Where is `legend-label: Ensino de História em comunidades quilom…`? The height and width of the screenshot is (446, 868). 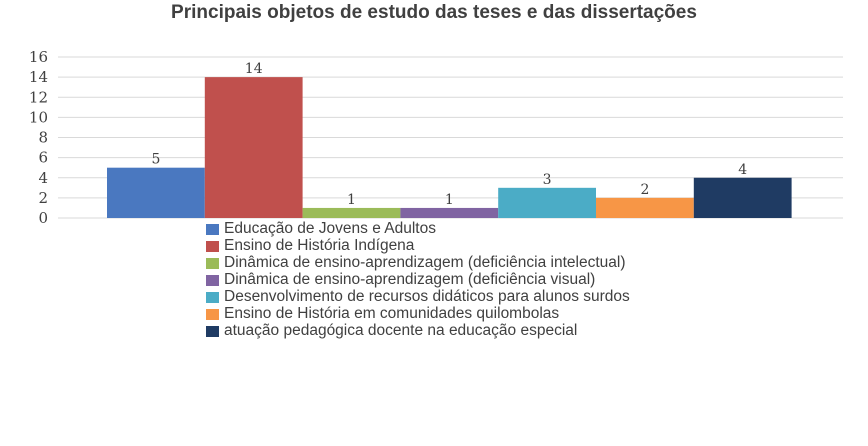
legend-label: Ensino de História em comunidades quilom… is located at coordinates (392, 313).